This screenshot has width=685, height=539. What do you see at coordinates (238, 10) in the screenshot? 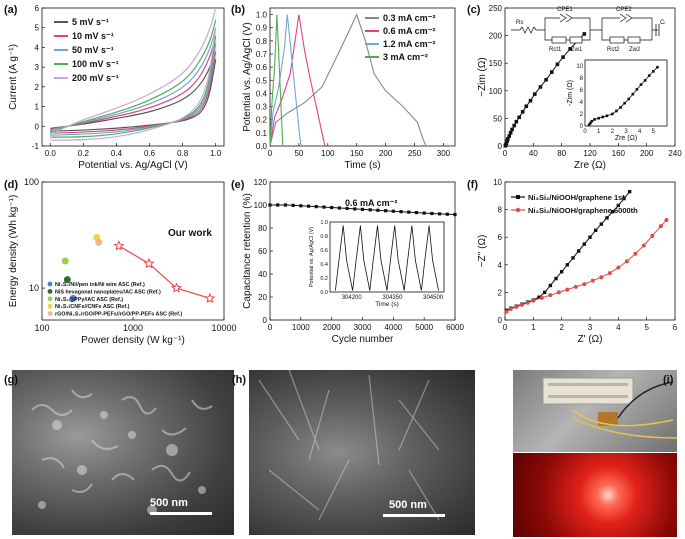
I see `panel-label: (b)` at bounding box center [238, 10].